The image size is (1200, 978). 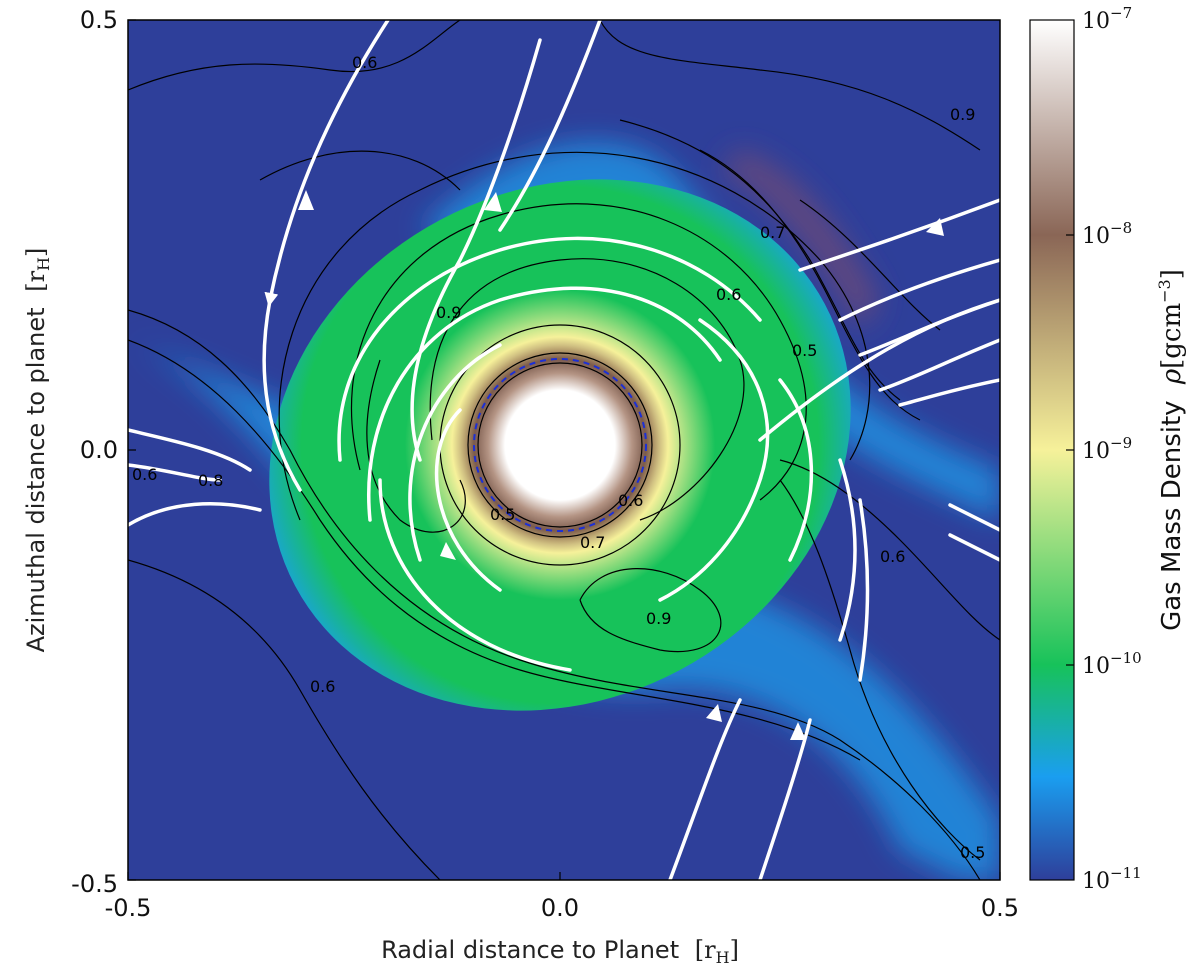 I want to click on colorbar-tick-label: 10⁻⁷, so click(x=1107, y=19).